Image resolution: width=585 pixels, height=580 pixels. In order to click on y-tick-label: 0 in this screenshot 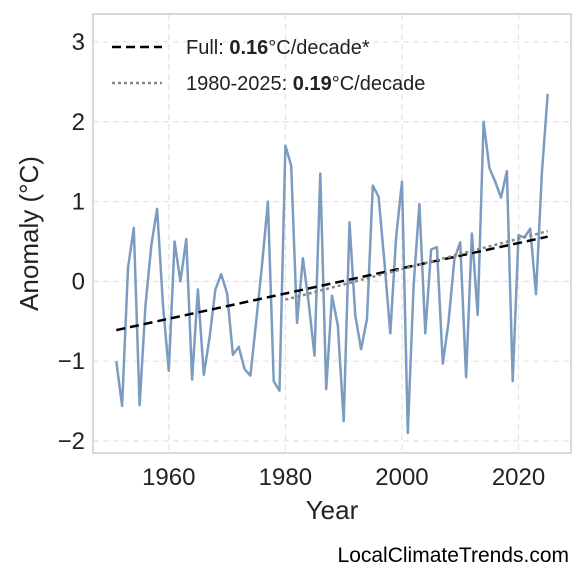, I will do `click(78, 281)`.